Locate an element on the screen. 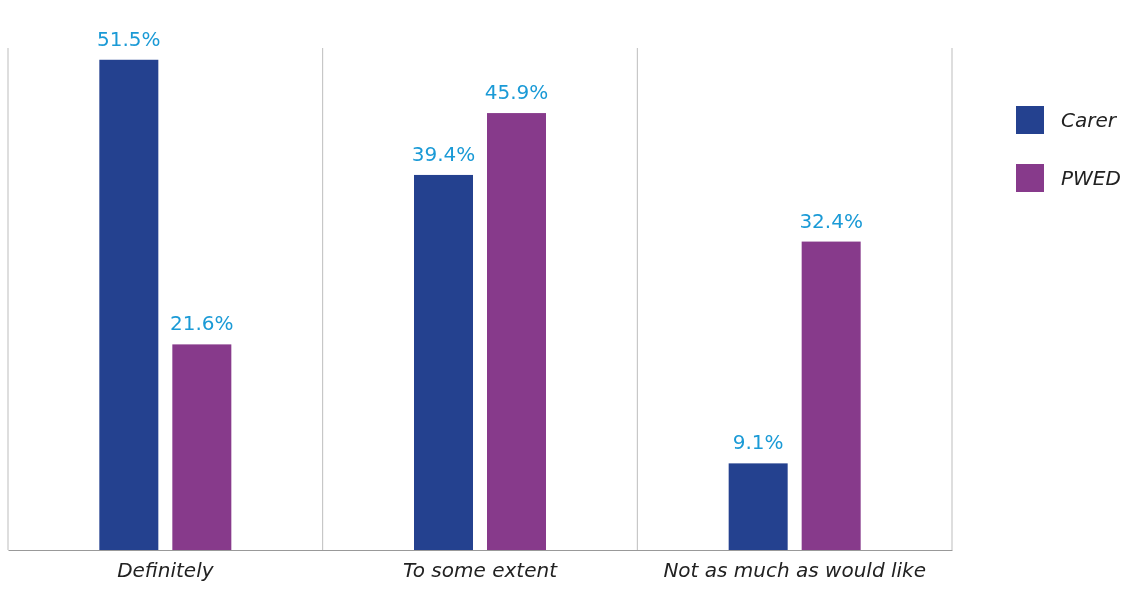  data-label: 32.4% is located at coordinates (831, 220).